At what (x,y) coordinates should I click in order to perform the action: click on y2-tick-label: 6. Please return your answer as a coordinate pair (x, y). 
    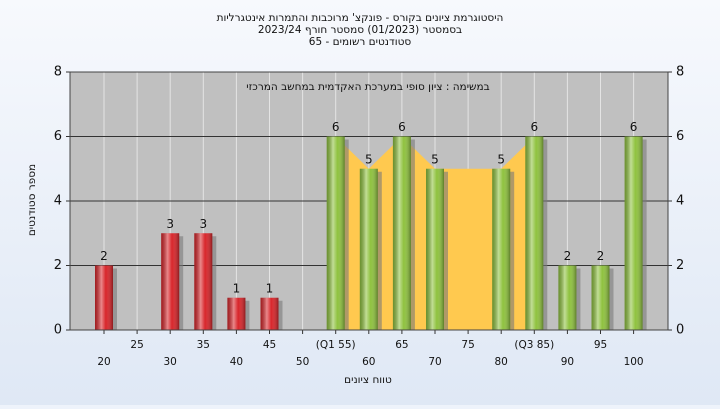
    Looking at the image, I should click on (680, 136).